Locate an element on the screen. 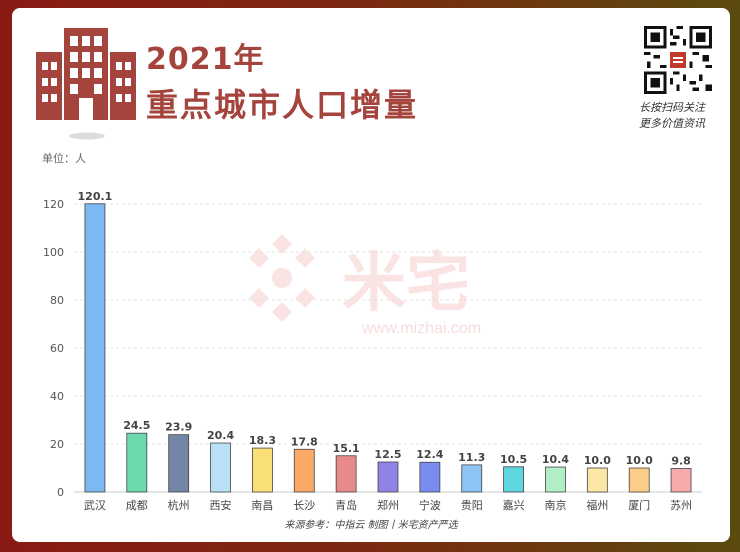 The width and height of the screenshot is (740, 552). x-tick-label: 西安 is located at coordinates (221, 505).